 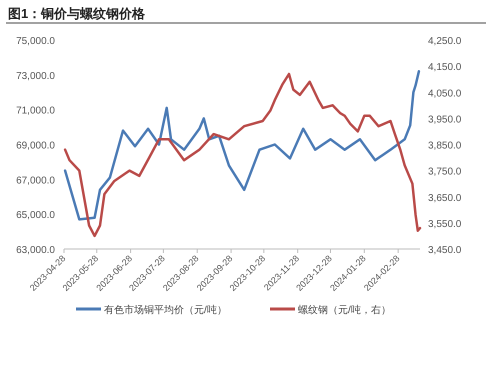 I want to click on y2-tick-label: 4,150.0, so click(x=445, y=68).